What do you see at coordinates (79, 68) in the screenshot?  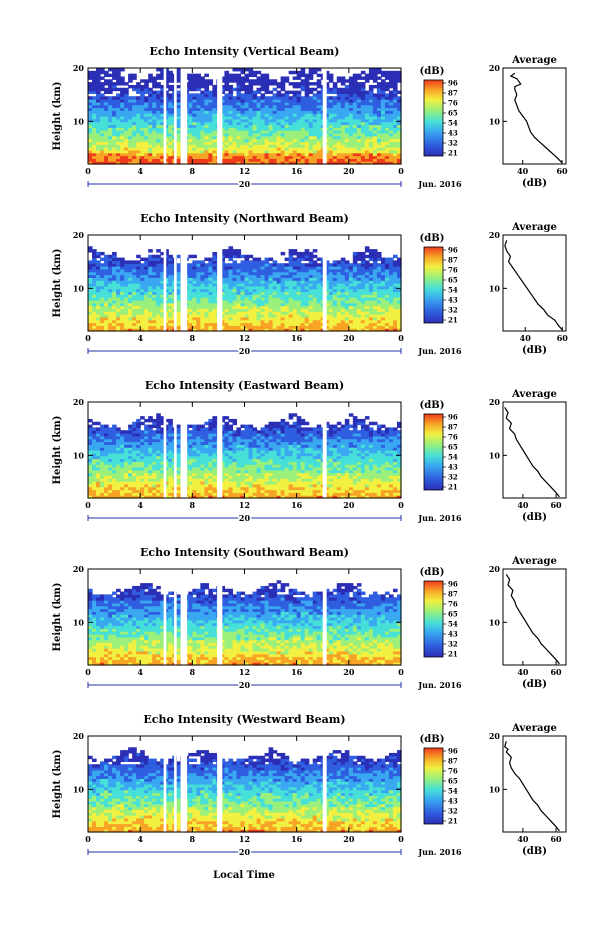 I see `y-tick-label: 20` at bounding box center [79, 68].